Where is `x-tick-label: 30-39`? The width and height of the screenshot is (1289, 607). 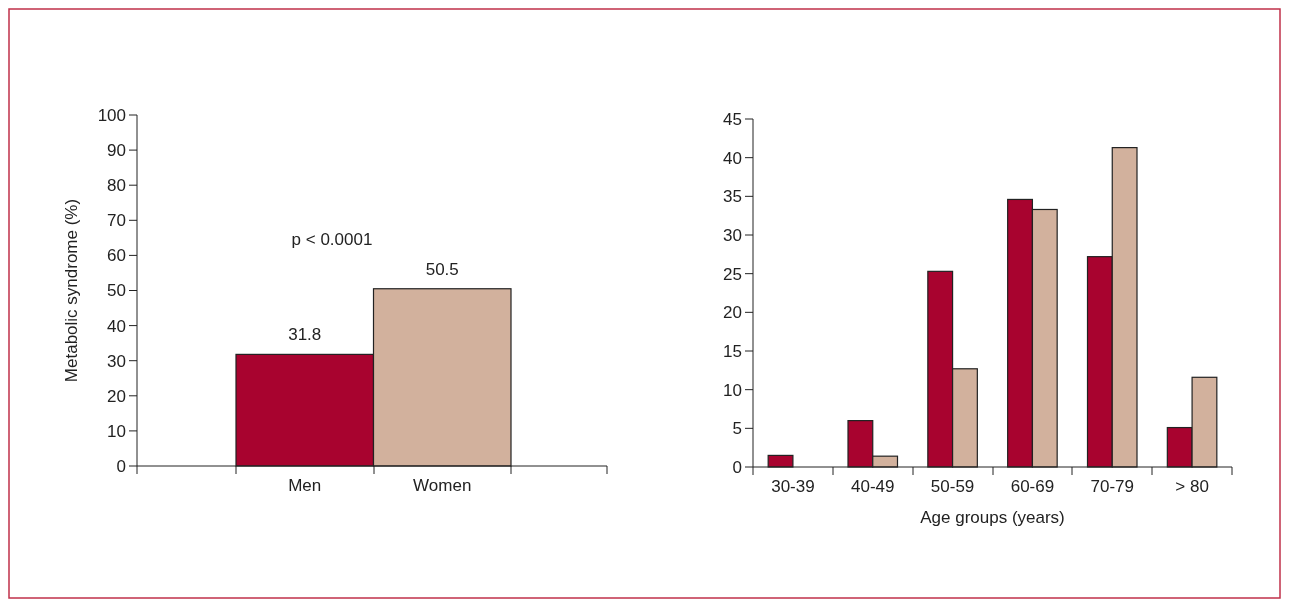
x-tick-label: 30-39 is located at coordinates (793, 486).